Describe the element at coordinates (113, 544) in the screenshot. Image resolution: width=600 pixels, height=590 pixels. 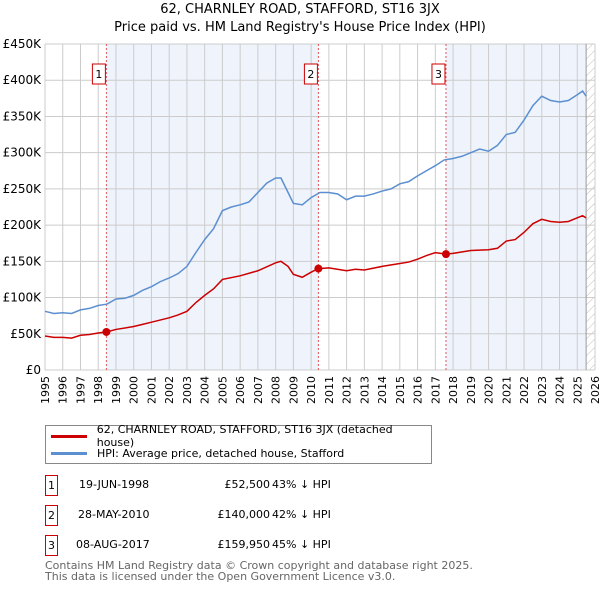
I see `sale-date: 08-AUG-2017` at that location.